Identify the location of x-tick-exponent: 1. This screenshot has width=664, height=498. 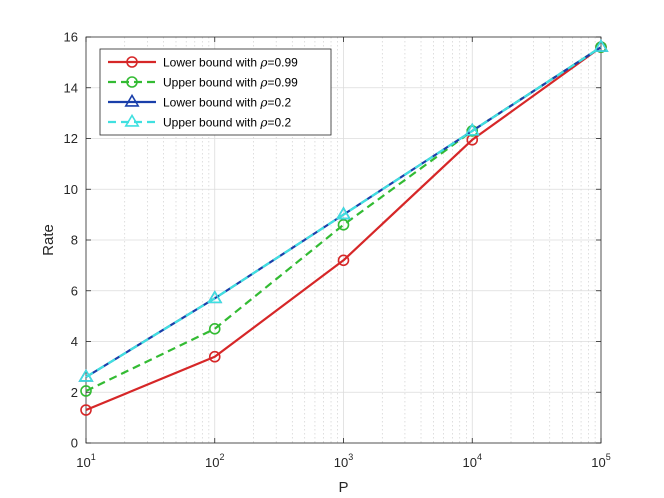
(93, 457).